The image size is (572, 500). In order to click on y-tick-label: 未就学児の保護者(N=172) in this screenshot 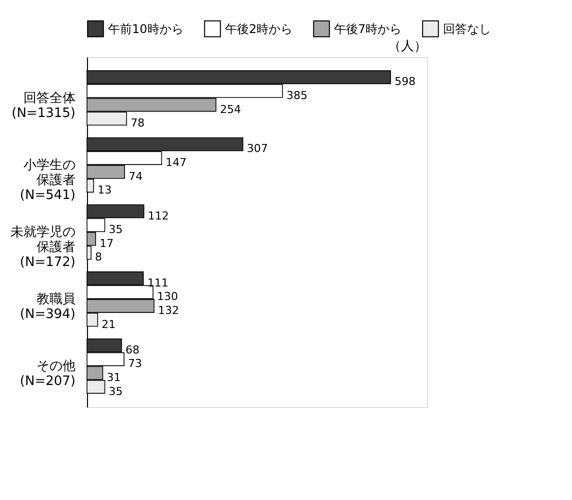, I will do `click(43, 247)`.